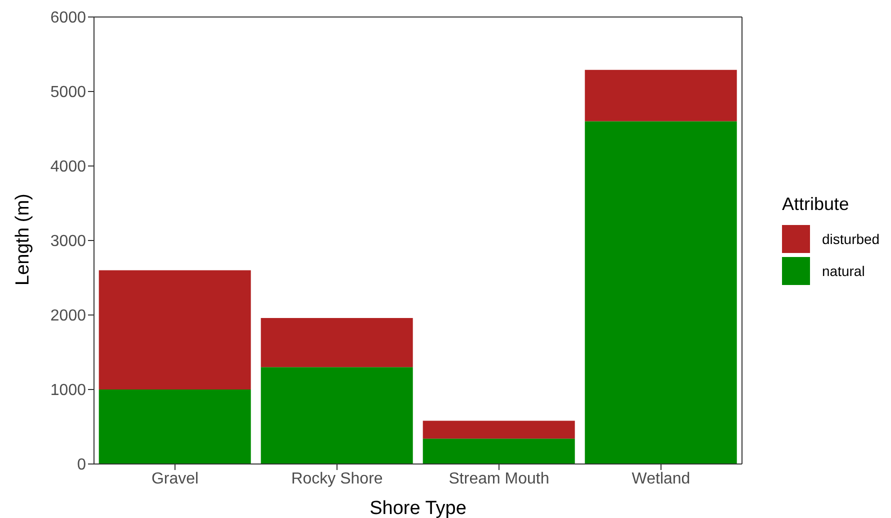  What do you see at coordinates (499, 479) in the screenshot?
I see `x-tick-label: Stream Mouth` at bounding box center [499, 479].